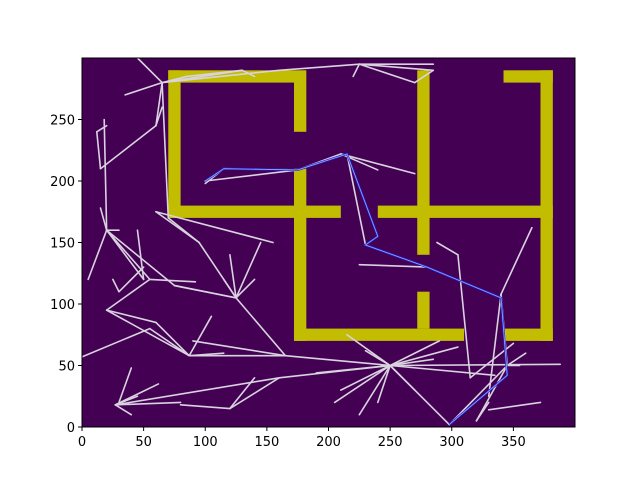 This screenshot has height=480, width=640. What do you see at coordinates (71, 428) in the screenshot?
I see `y-tick-label: 0` at bounding box center [71, 428].